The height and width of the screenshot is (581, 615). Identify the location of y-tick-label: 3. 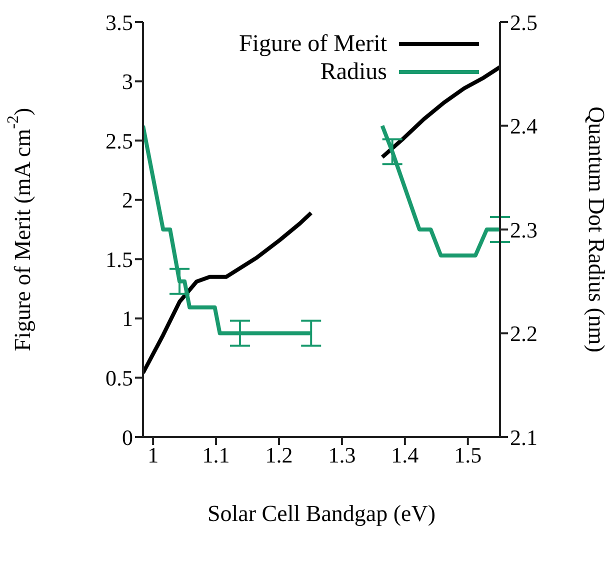
(127, 81).